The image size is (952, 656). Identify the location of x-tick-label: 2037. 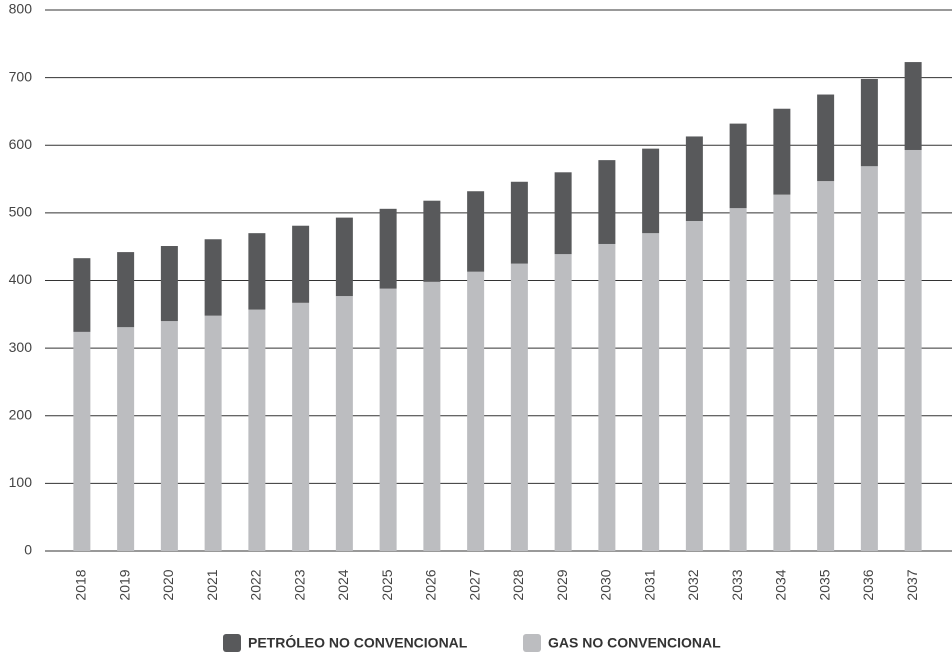
(912, 584).